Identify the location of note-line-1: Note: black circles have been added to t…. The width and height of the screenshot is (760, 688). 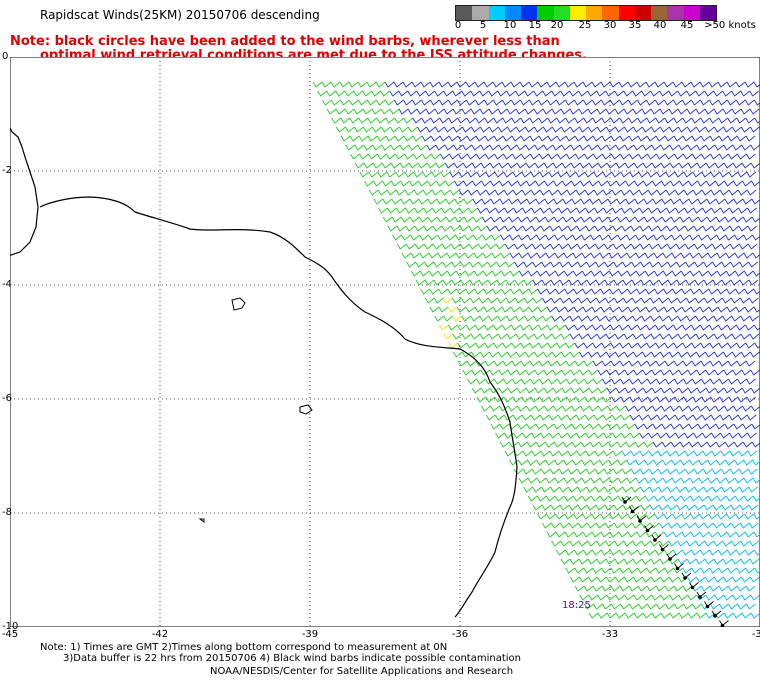
(285, 41).